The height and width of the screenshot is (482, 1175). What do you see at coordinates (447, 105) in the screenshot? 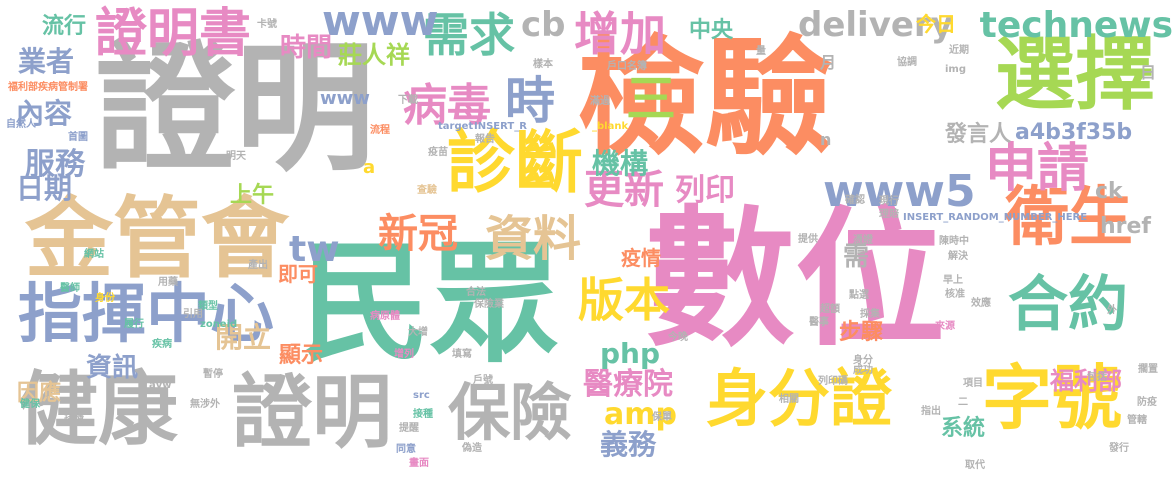
I see `cloud-word: 病毒` at bounding box center [447, 105].